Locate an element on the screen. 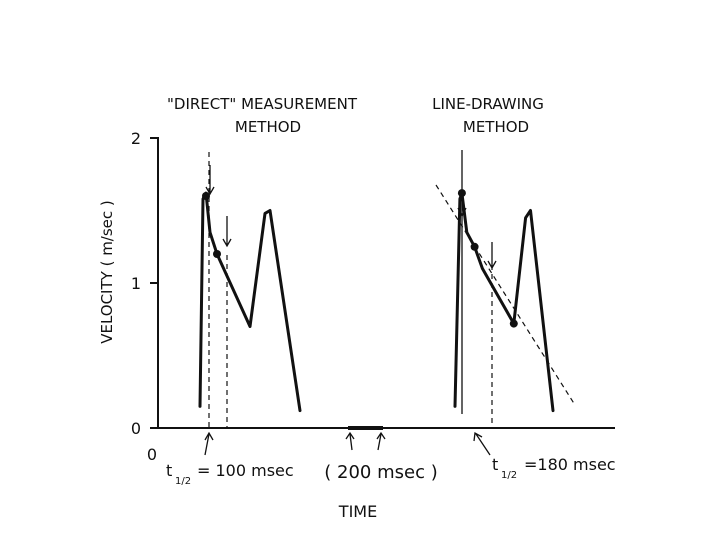  right-extrapolation-line is located at coordinates (505, 295).